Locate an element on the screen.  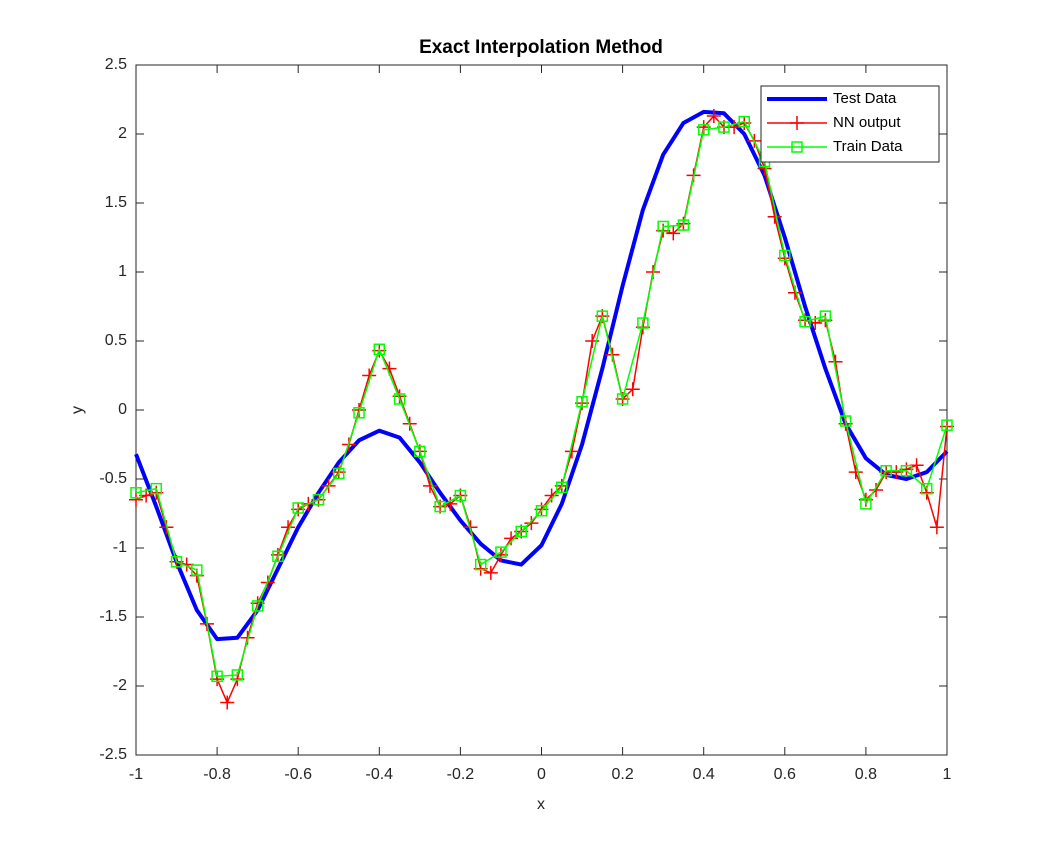
y-tick-label: 0 is located at coordinates (122, 409).